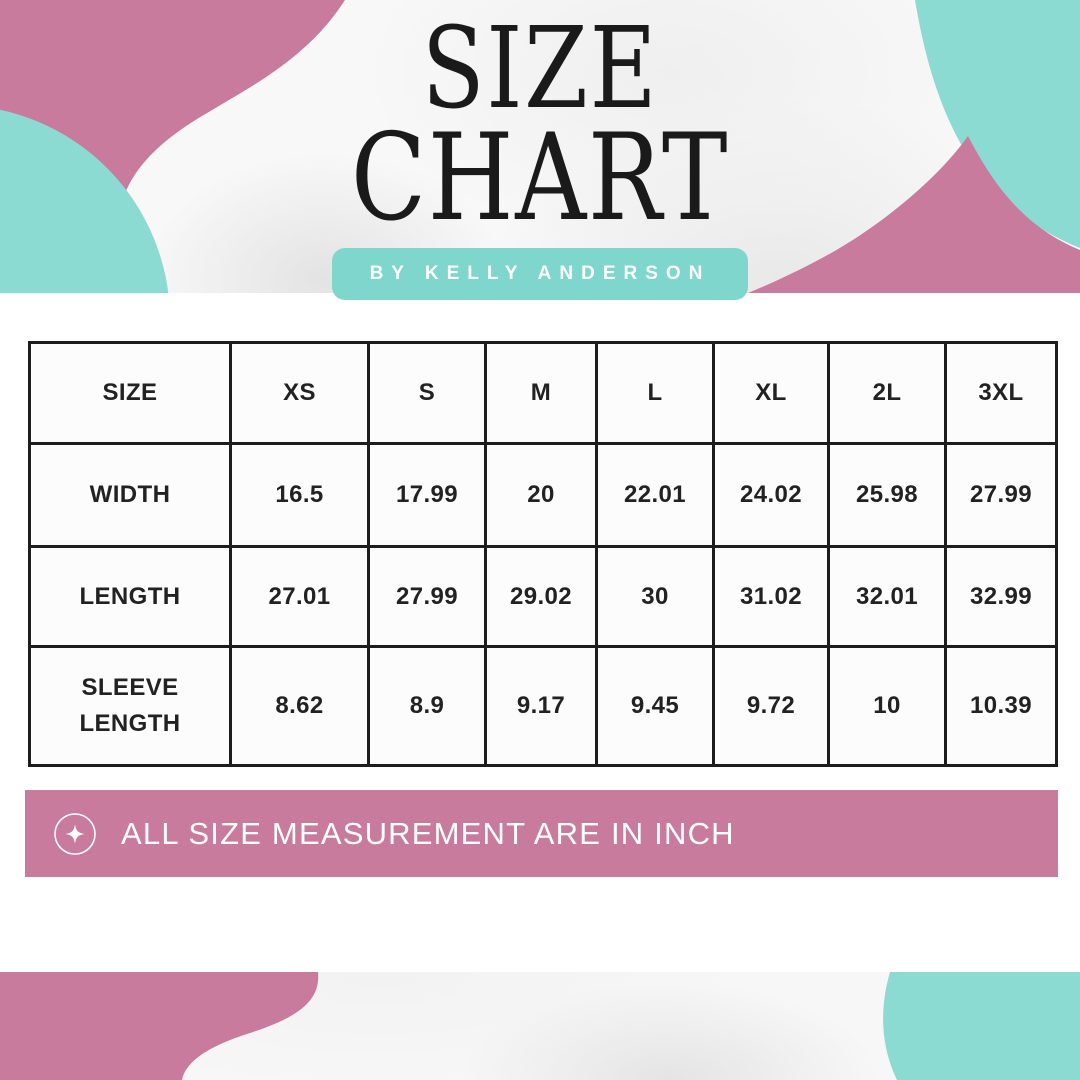 The width and height of the screenshot is (1080, 1080). I want to click on sleeve-3xl: 10.39, so click(1001, 706).